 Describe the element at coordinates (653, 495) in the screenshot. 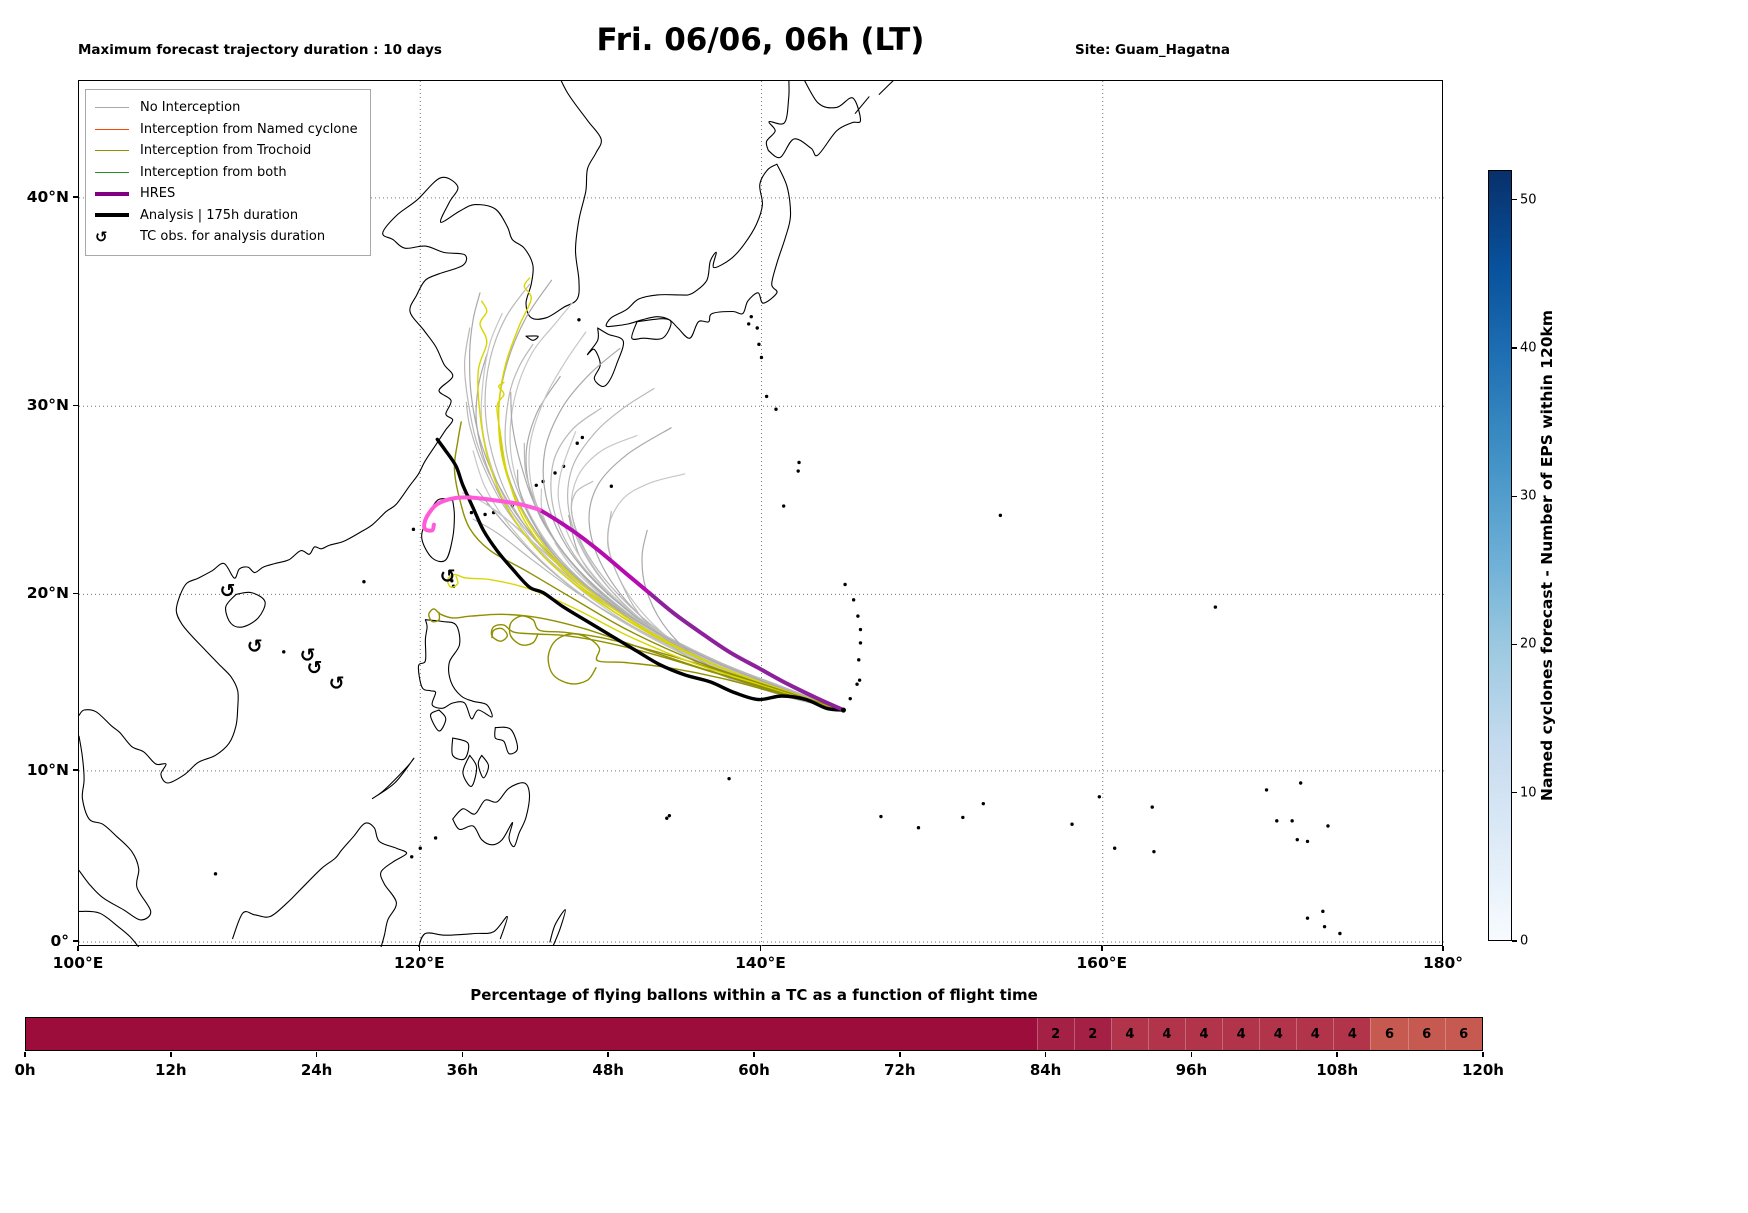

I see `gray-tracks` at that location.